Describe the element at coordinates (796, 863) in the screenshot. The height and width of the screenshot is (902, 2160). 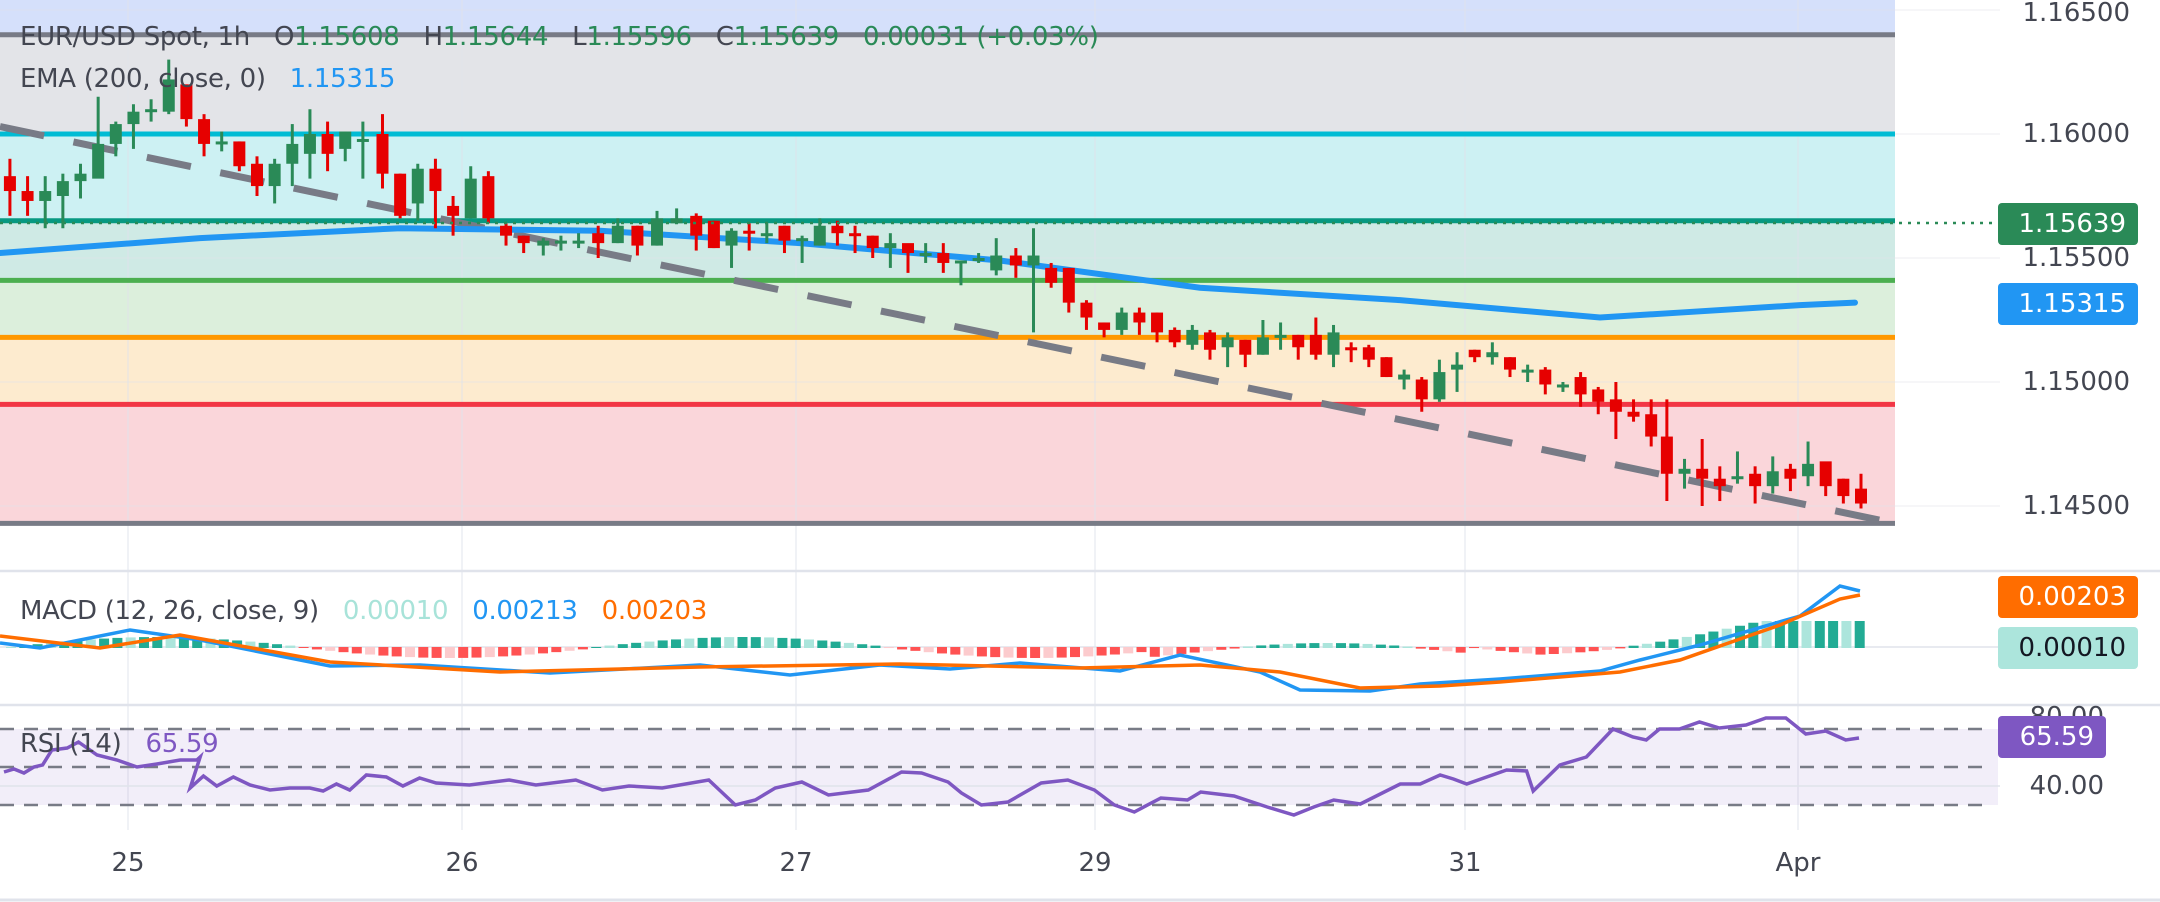
I see `time-tick: 27` at that location.